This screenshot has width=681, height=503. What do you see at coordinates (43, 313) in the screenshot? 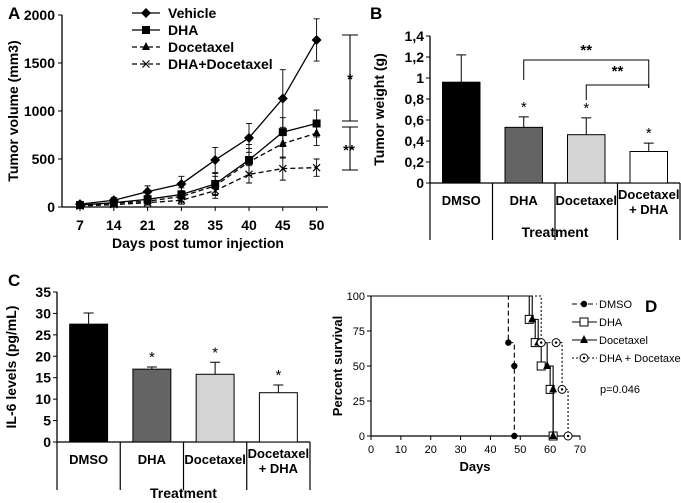
I see `panel-c-y-tick-label: 30` at bounding box center [43, 313].